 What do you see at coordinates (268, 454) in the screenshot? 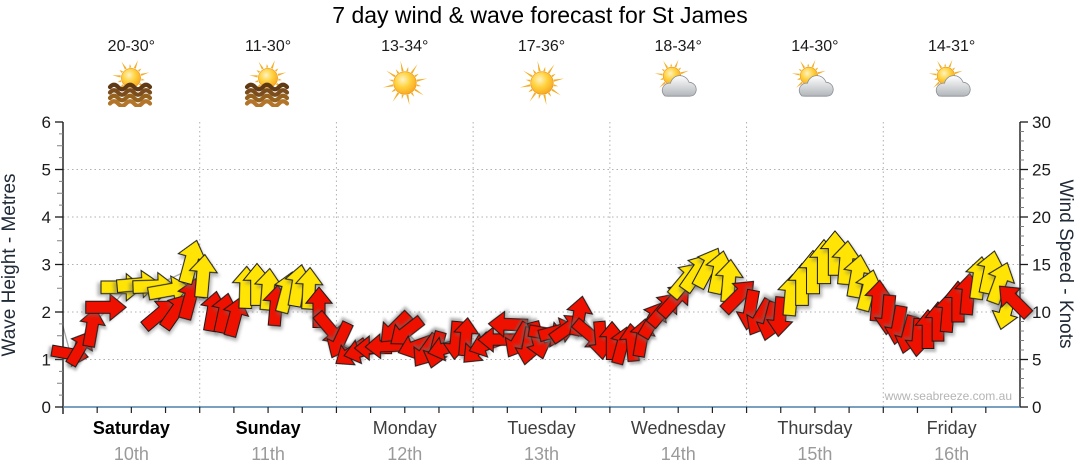
I see `date-label: 11th` at bounding box center [268, 454].